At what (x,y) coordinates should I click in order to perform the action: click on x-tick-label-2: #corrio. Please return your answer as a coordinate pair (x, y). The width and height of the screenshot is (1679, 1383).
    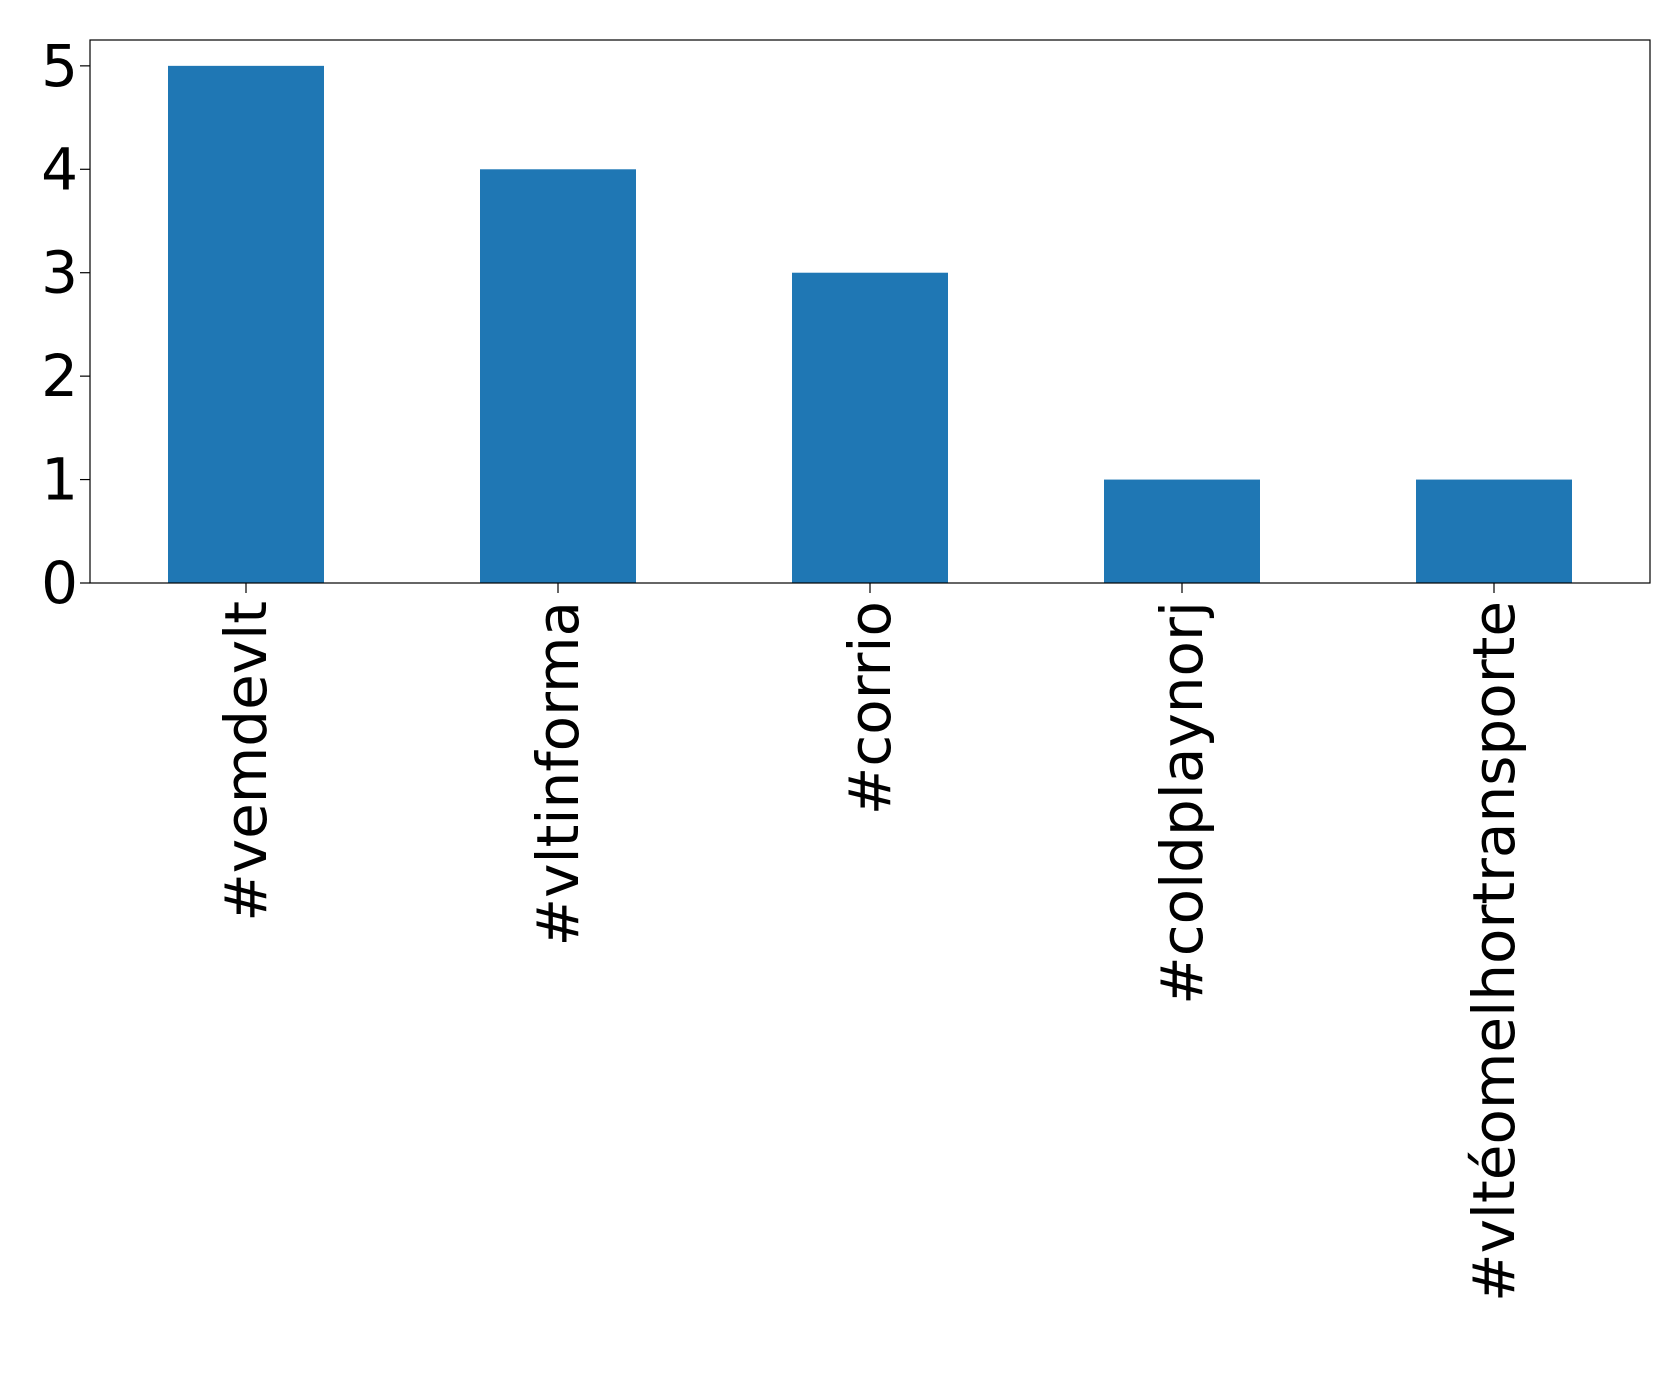
    Looking at the image, I should click on (870, 708).